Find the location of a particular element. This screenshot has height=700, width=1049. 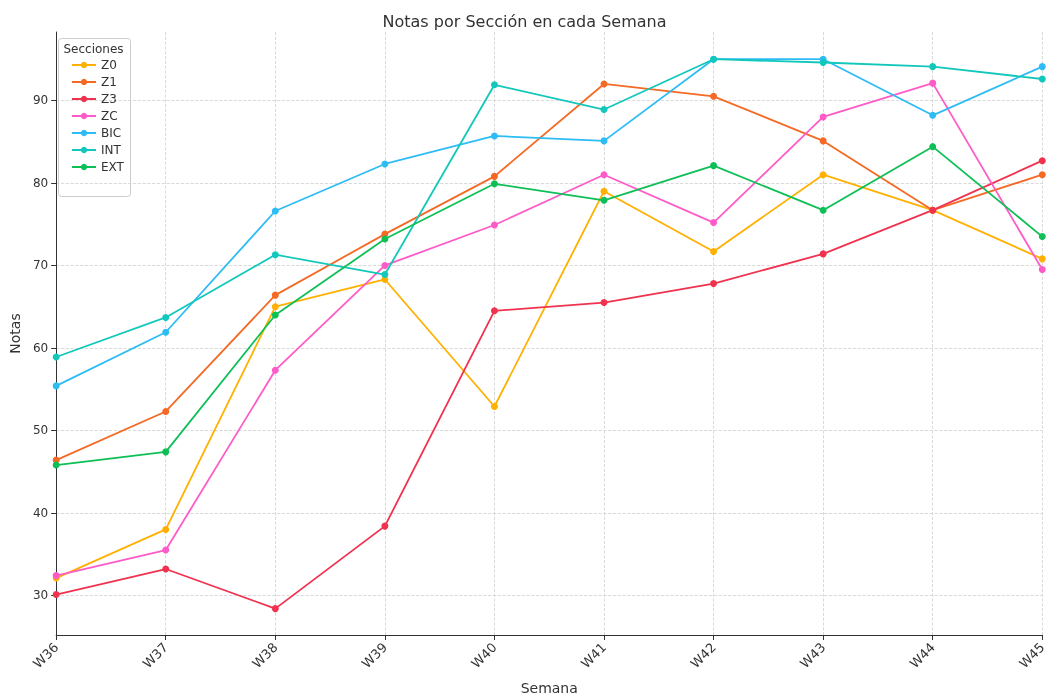

x-axis-title: Semana is located at coordinates (549, 688).